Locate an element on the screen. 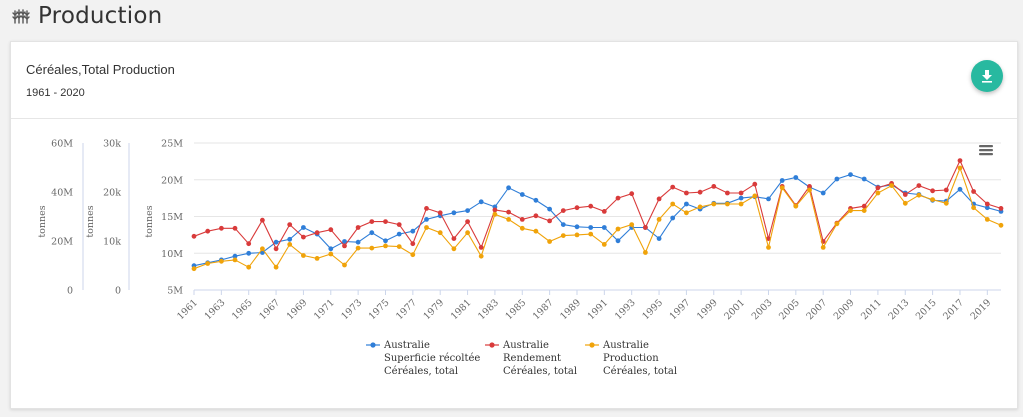 The height and width of the screenshot is (417, 1023). legend-item-label: Australie is located at coordinates (406, 345).